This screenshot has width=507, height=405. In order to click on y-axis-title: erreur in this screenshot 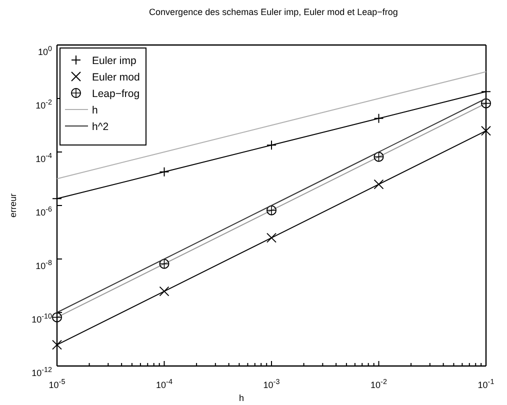, I will do `click(13, 205)`.